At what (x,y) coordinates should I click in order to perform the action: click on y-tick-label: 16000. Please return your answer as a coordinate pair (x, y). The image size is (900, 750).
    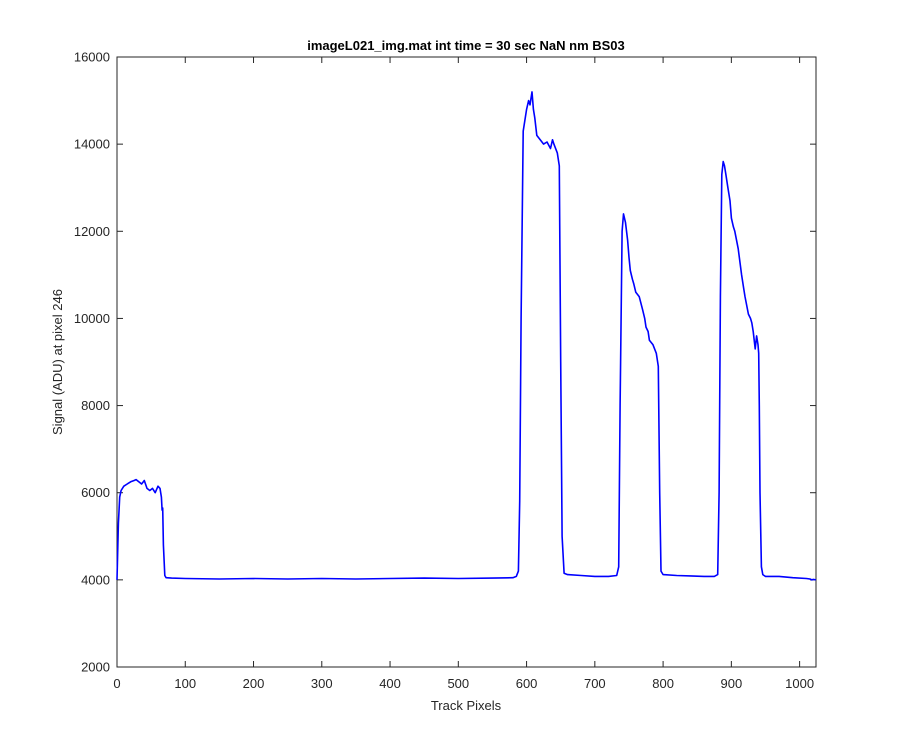
    Looking at the image, I should click on (92, 57).